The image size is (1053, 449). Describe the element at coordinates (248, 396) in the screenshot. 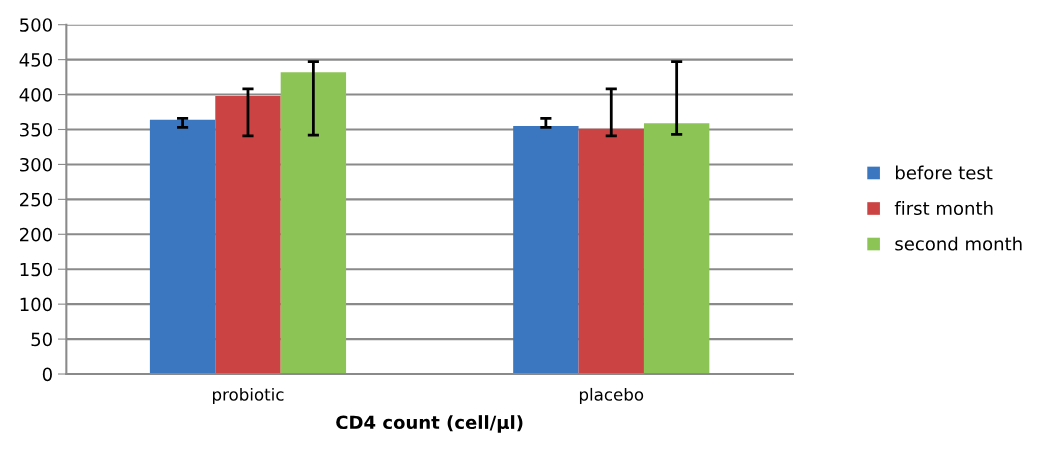

I see `x-tick-label: probiotic` at that location.